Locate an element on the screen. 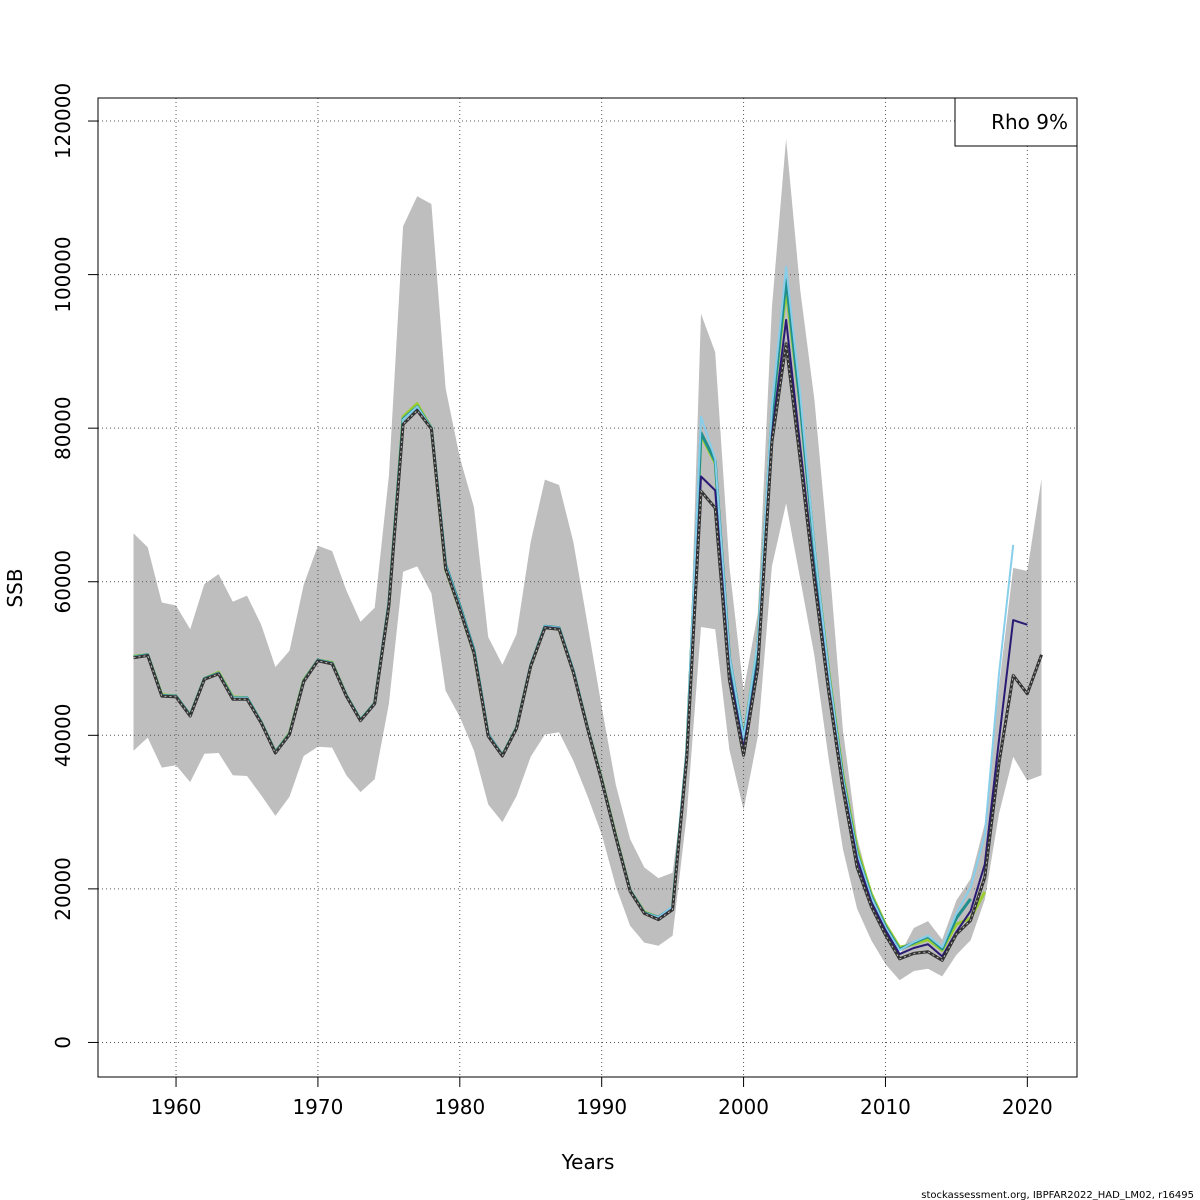 This screenshot has width=1200, height=1200. legend-label: Rho 9% is located at coordinates (1029, 122).